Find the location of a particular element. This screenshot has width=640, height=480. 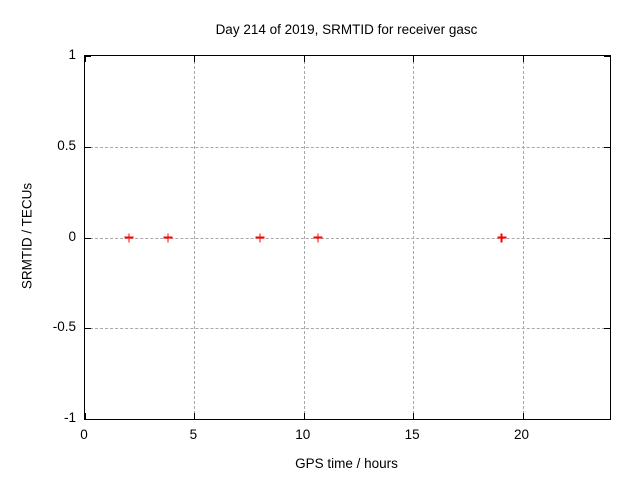

y-tick-label: 0.5 is located at coordinates (66, 145).